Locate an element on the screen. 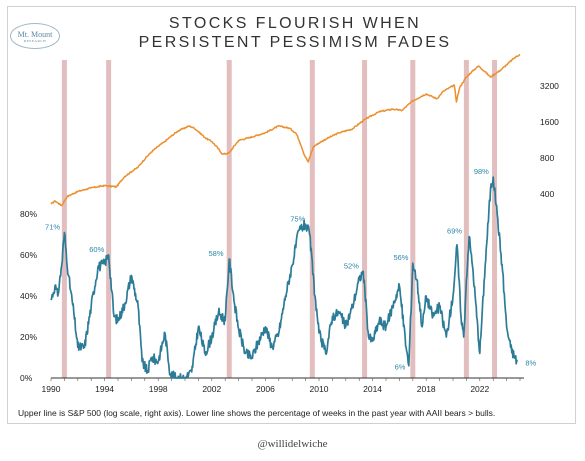  y-left-tick-40: 40% is located at coordinates (28, 296).